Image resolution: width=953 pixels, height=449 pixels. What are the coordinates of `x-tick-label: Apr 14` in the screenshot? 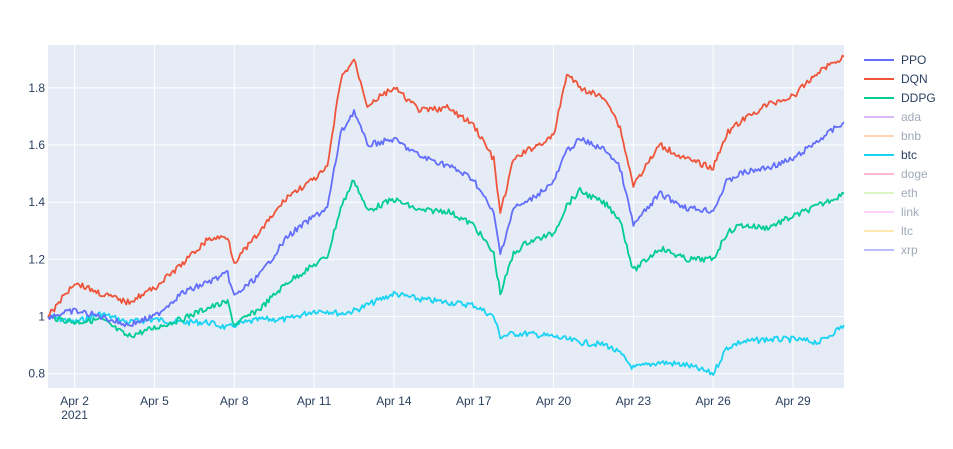 It's located at (394, 401).